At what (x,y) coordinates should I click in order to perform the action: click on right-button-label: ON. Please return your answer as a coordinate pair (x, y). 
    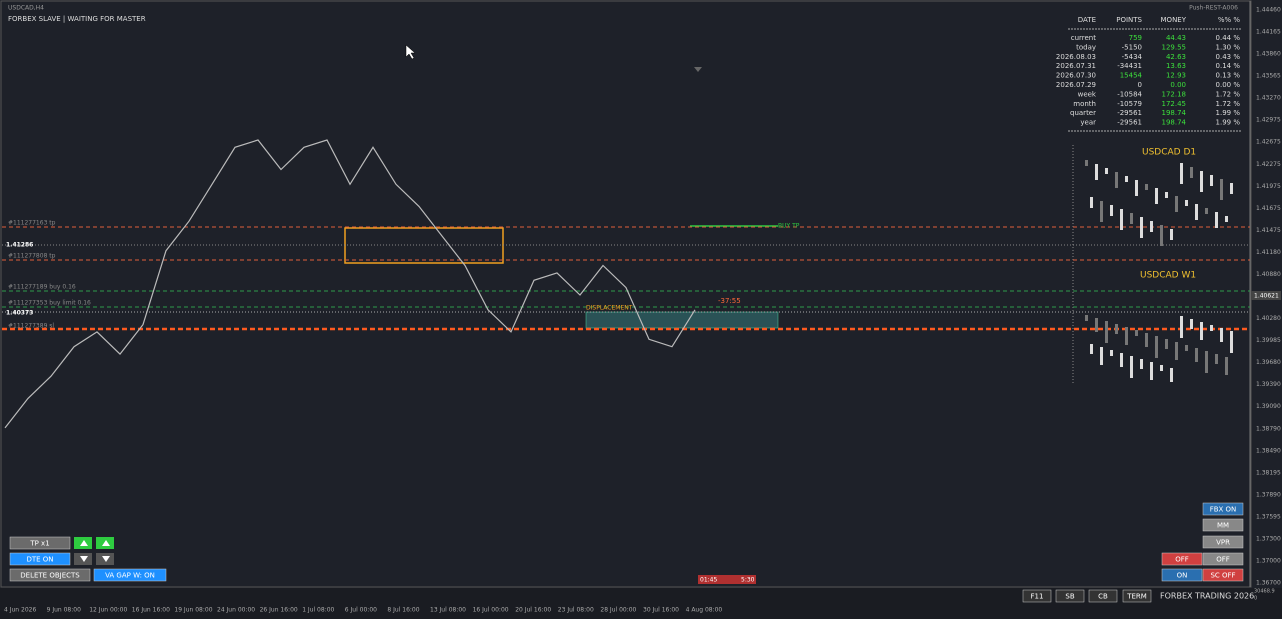
    Looking at the image, I should click on (1182, 576).